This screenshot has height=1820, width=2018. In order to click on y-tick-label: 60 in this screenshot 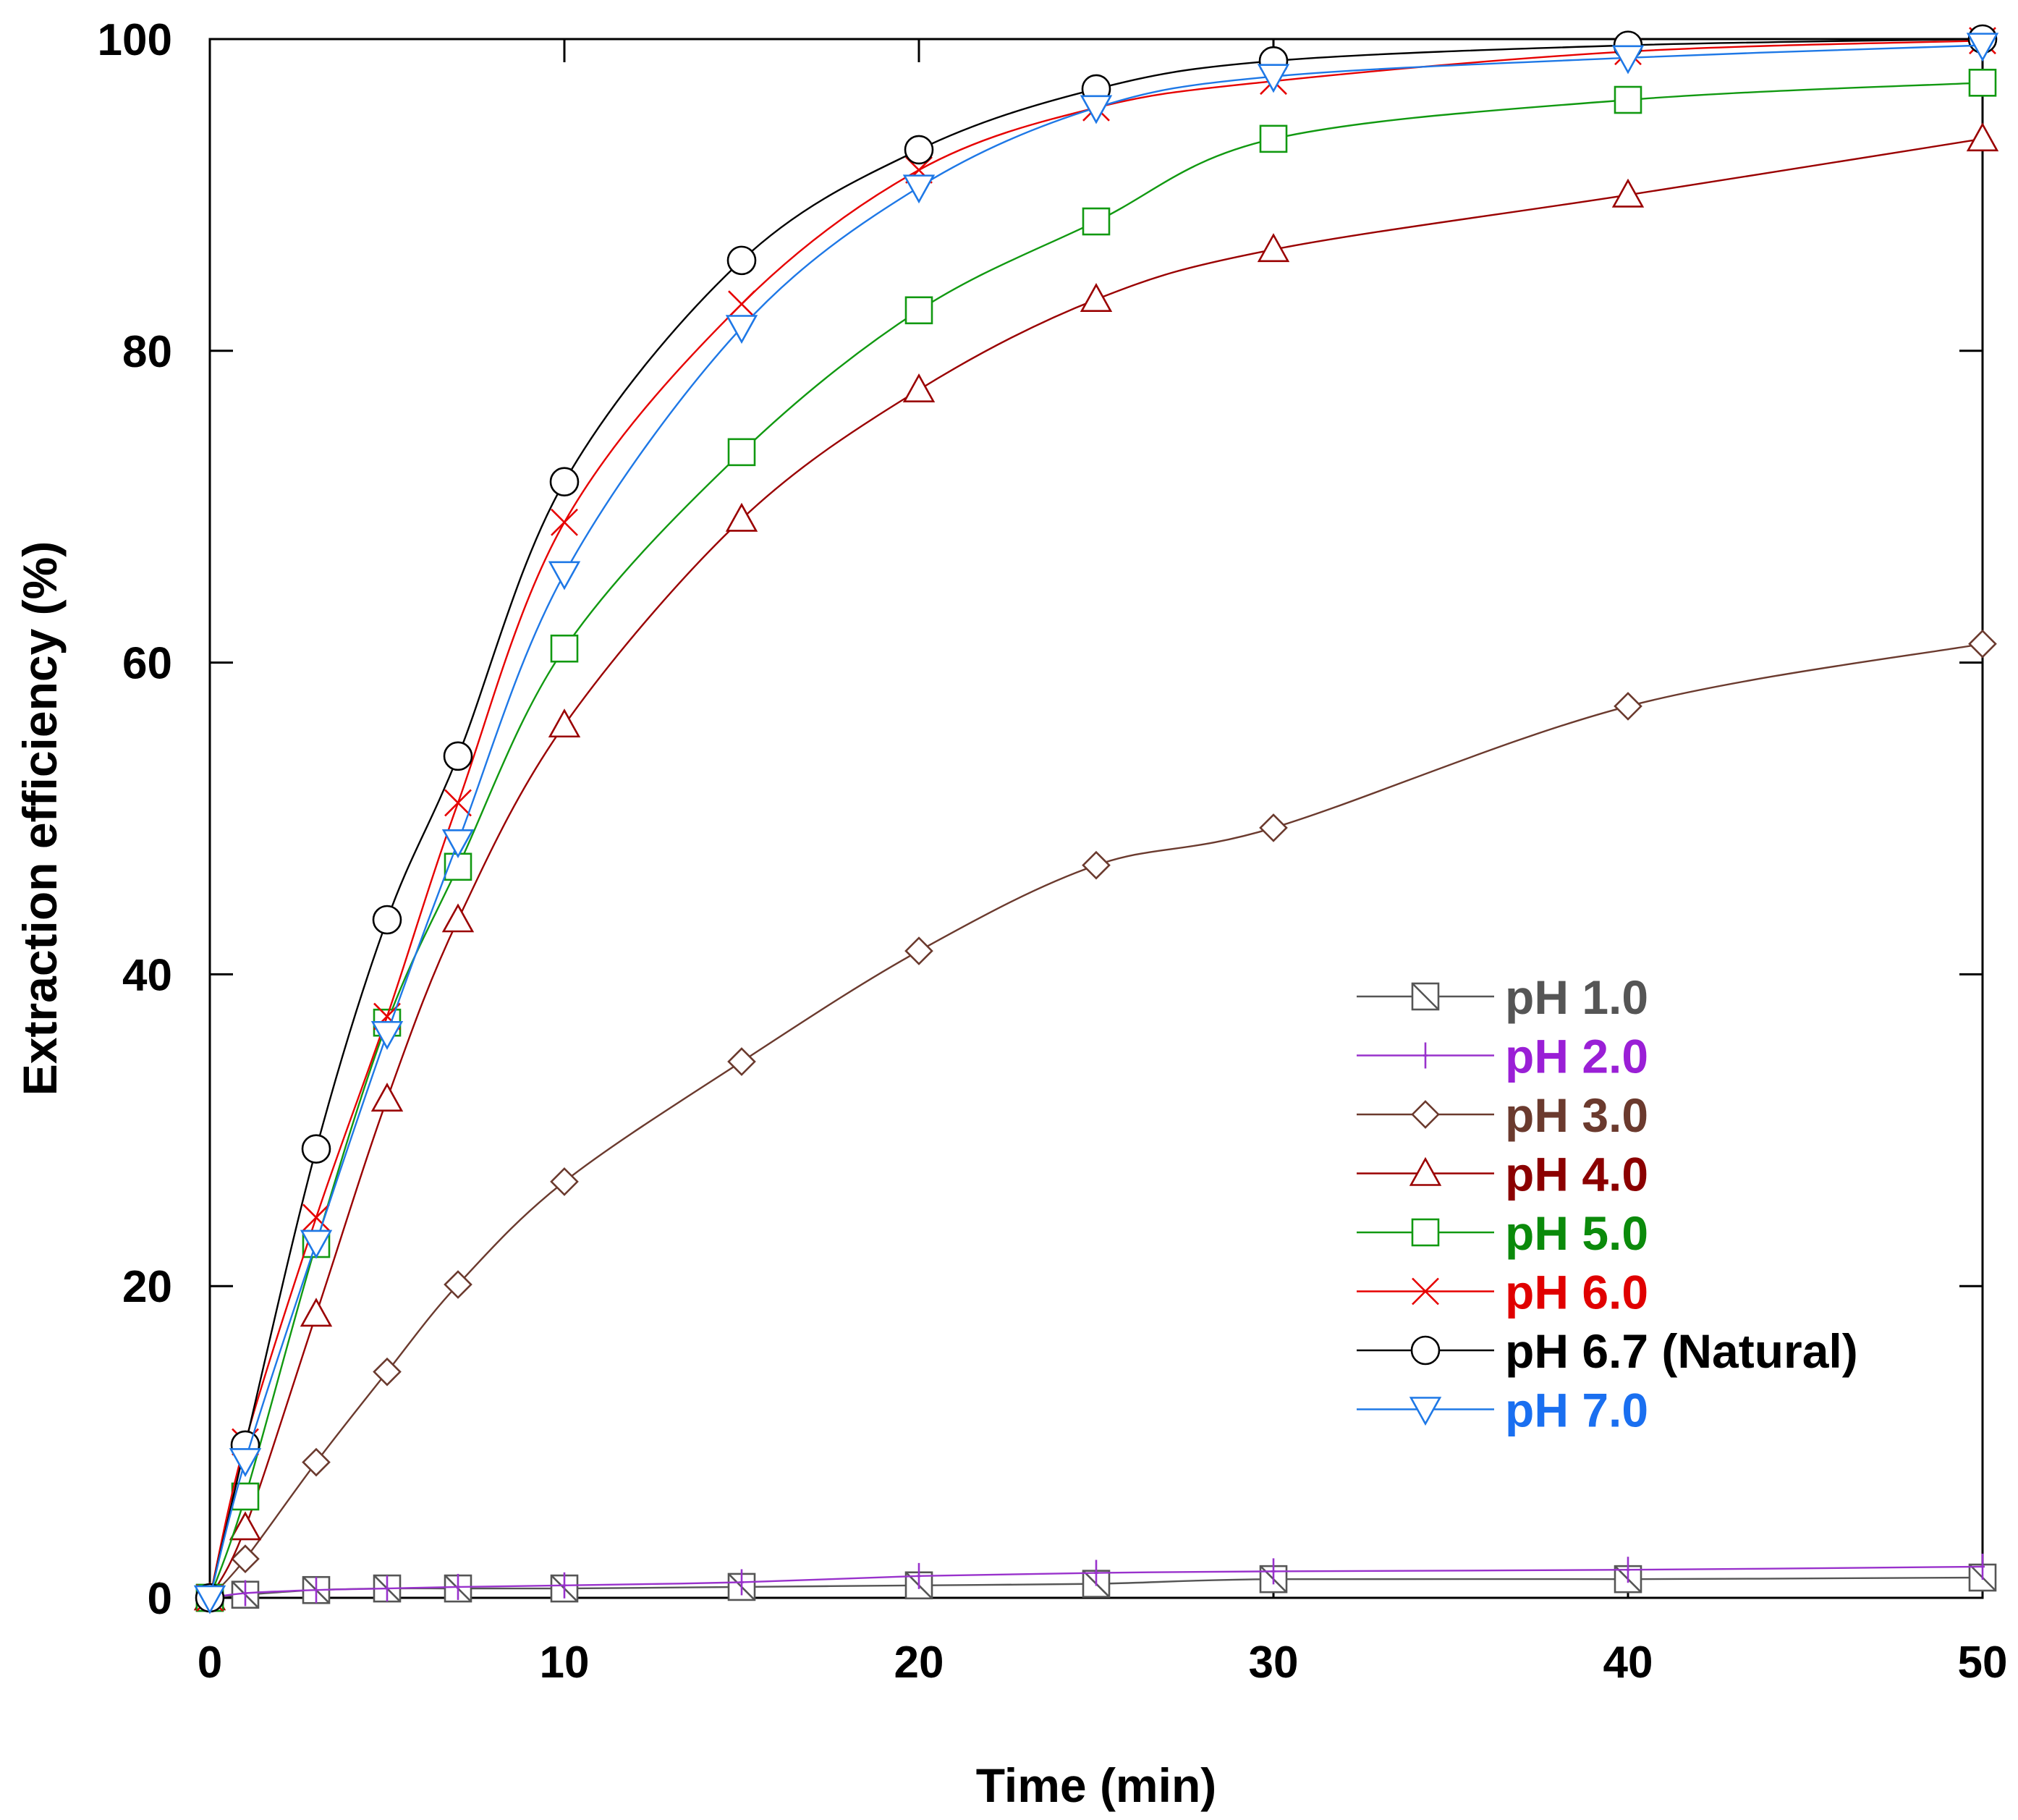, I will do `click(147, 664)`.